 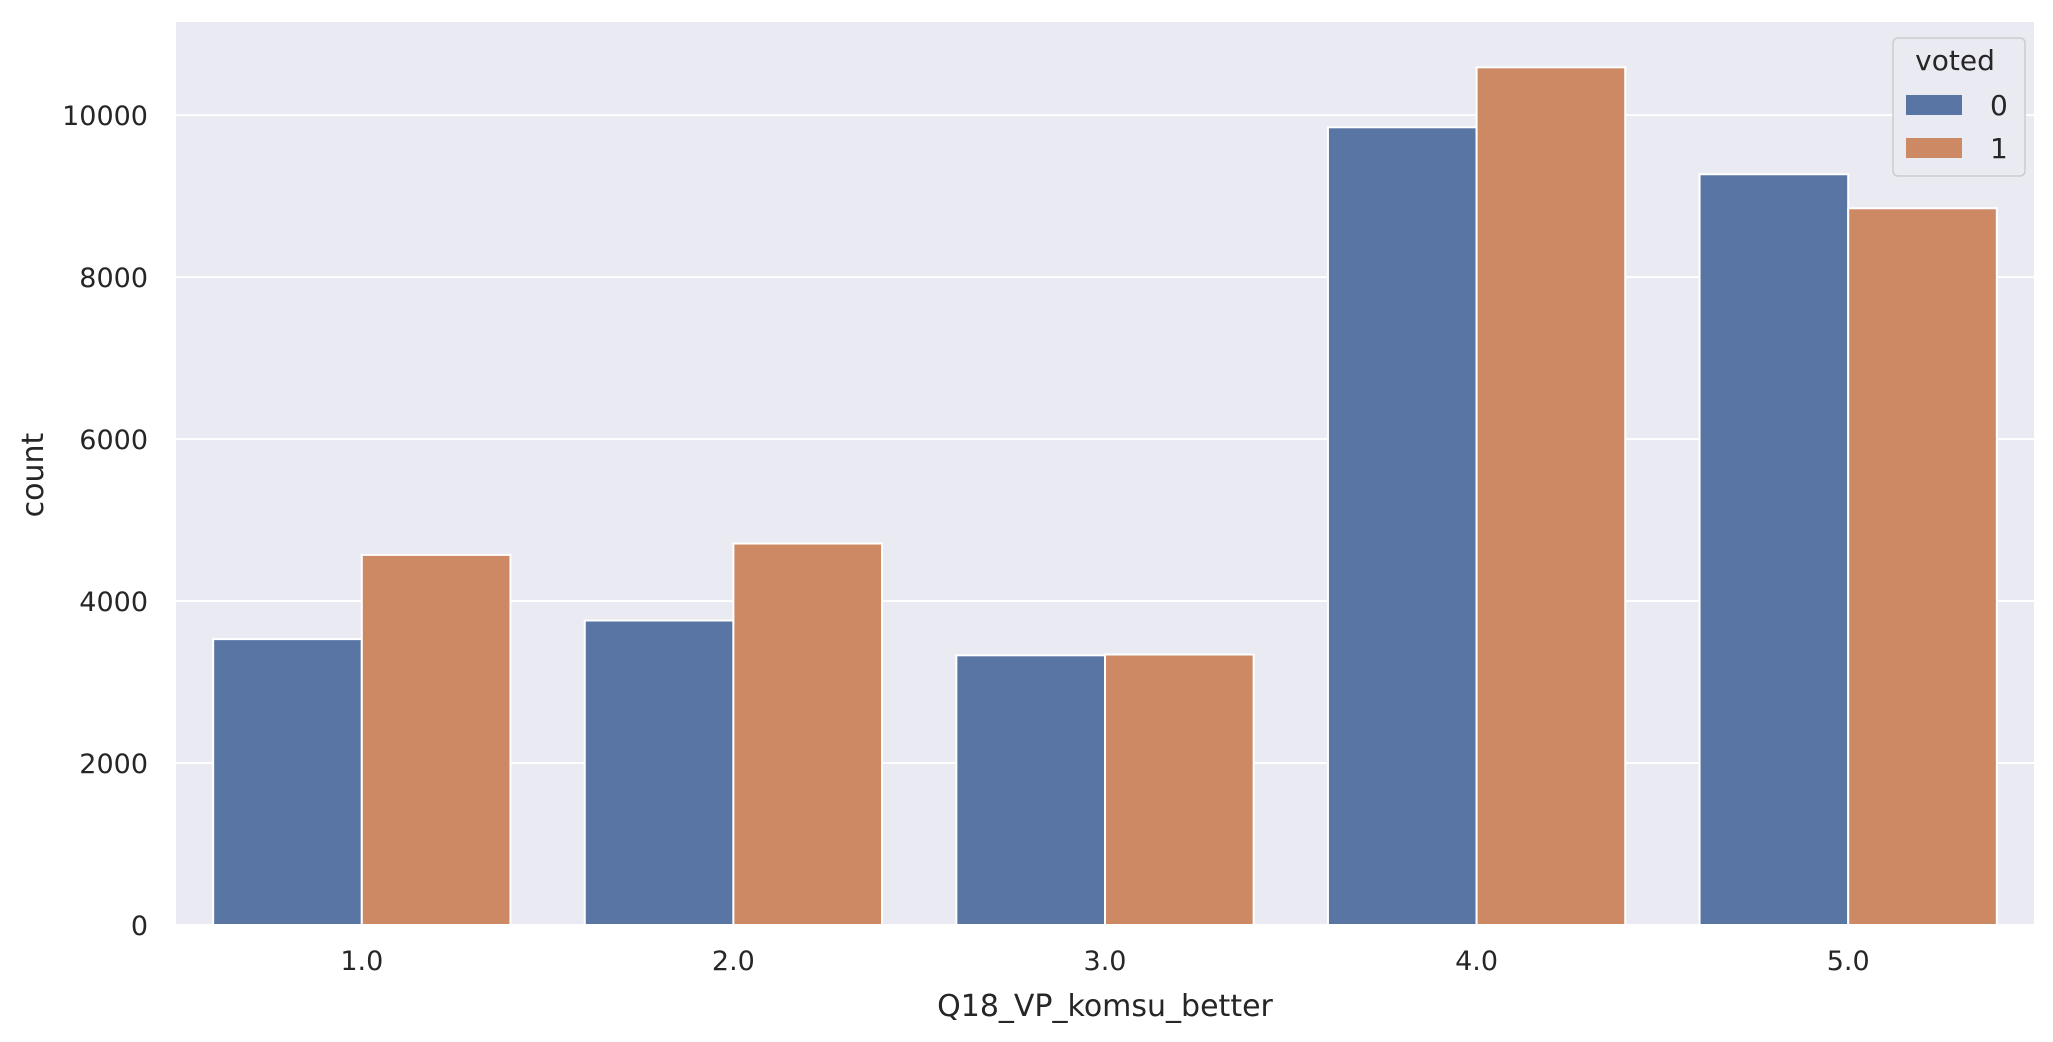 What do you see at coordinates (105, 116) in the screenshot?
I see `y-tick-label: 10000` at bounding box center [105, 116].